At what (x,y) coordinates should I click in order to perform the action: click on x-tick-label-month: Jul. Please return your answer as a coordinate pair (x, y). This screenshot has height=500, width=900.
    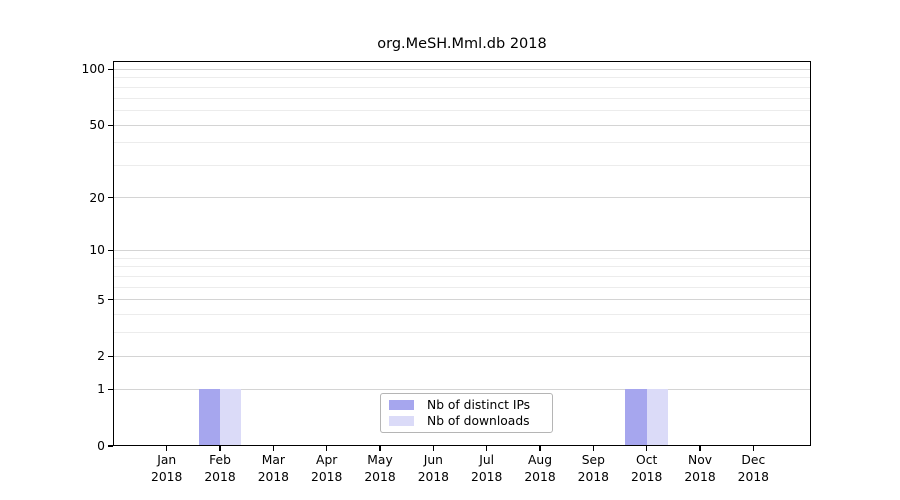
    Looking at the image, I should click on (487, 460).